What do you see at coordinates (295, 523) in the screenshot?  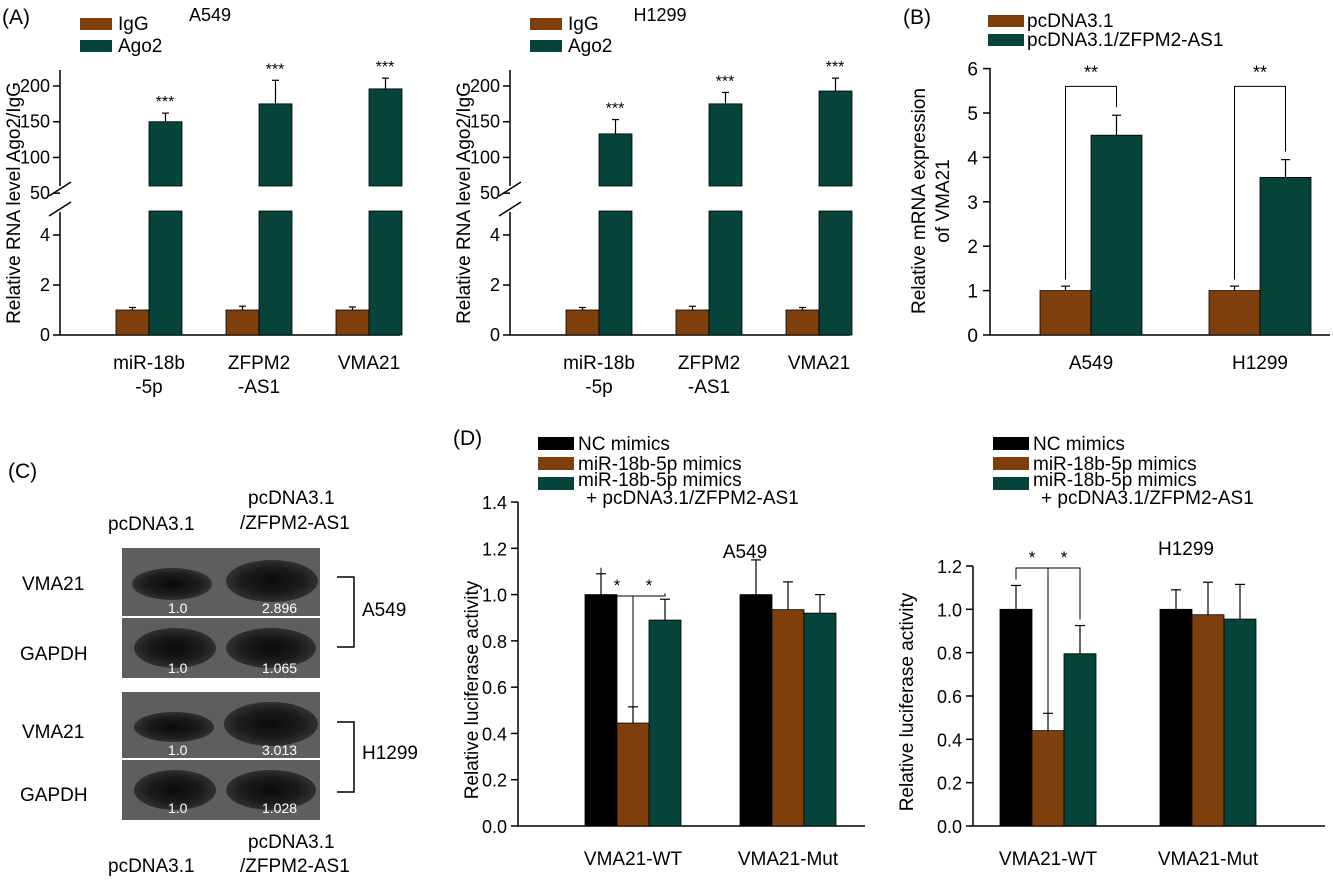 I see `wb-col2-top-label-line2: /ZFPM2-AS1` at bounding box center [295, 523].